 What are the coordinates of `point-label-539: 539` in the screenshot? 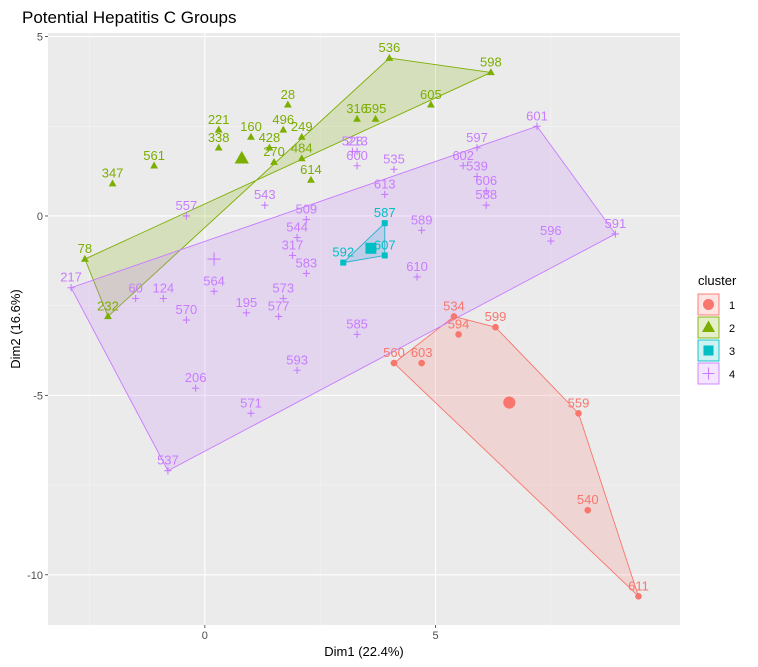 It's located at (477, 166).